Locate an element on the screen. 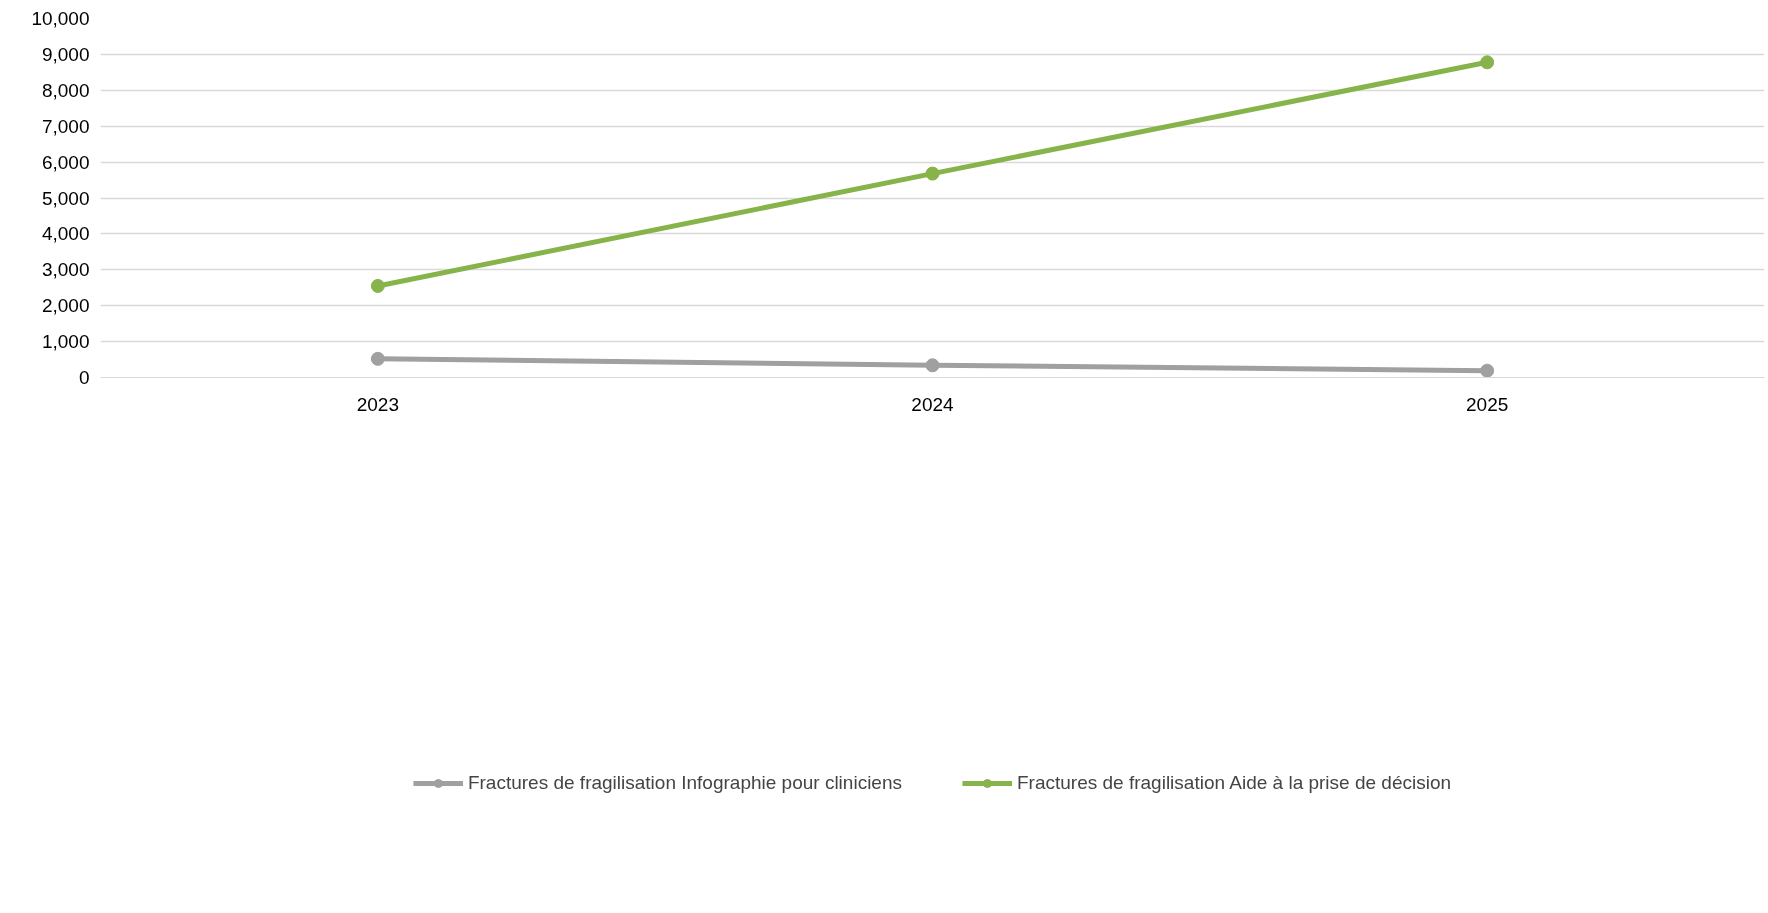  y-tick-label: 0 is located at coordinates (84, 377).